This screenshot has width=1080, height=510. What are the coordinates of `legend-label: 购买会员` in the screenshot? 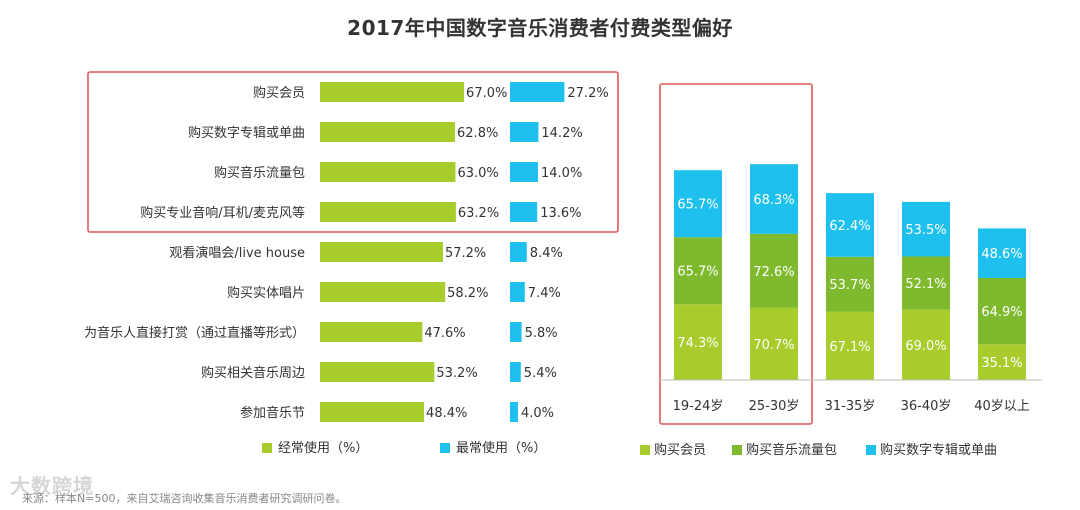 It's located at (680, 450).